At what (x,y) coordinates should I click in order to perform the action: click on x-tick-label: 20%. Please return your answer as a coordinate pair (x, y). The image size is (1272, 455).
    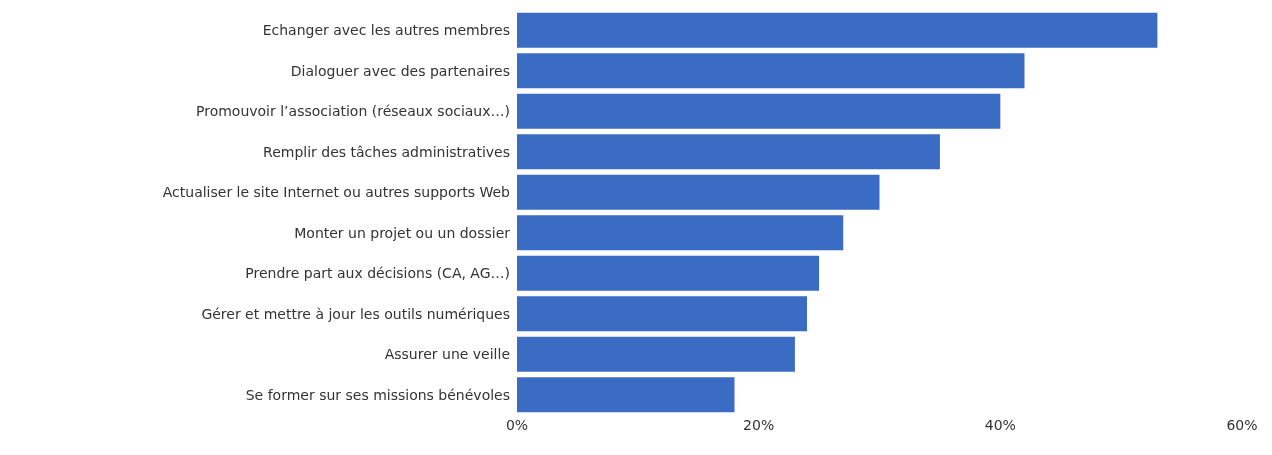
    Looking at the image, I should click on (759, 425).